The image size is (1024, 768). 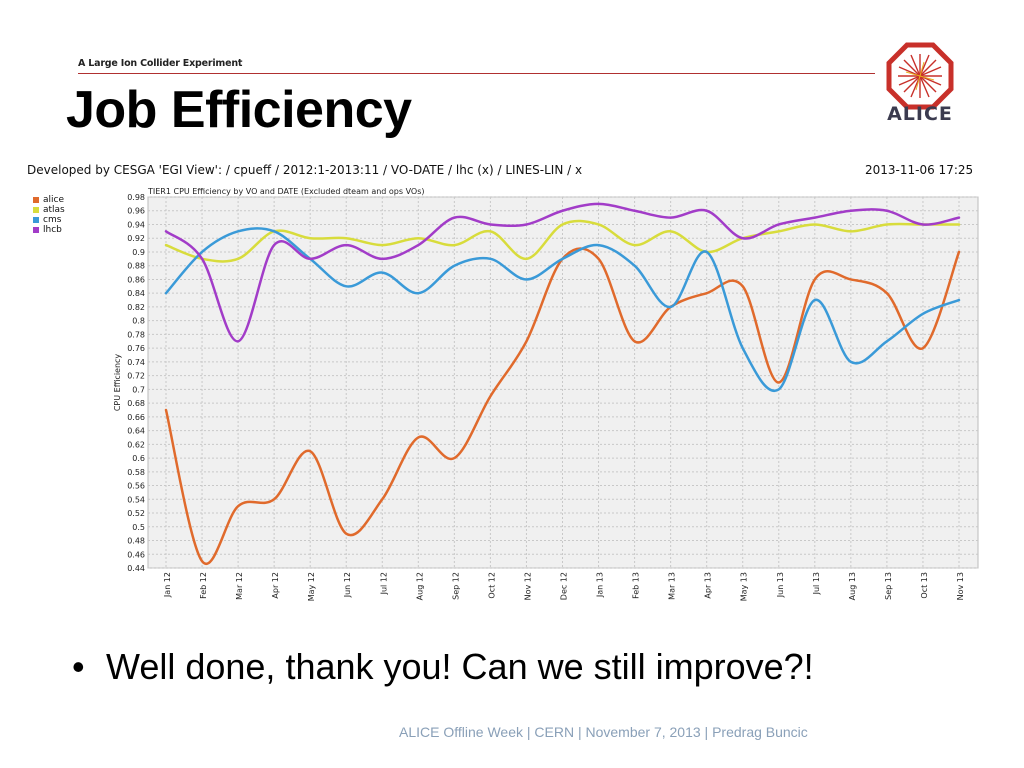 What do you see at coordinates (136, 348) in the screenshot?
I see `y-tick-label: 0.76` at bounding box center [136, 348].